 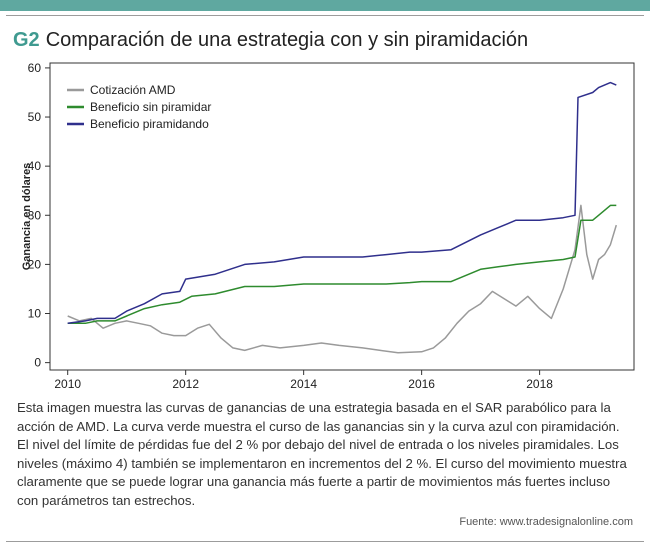 What do you see at coordinates (35, 117) in the screenshot?
I see `y-tick-label: 50` at bounding box center [35, 117].